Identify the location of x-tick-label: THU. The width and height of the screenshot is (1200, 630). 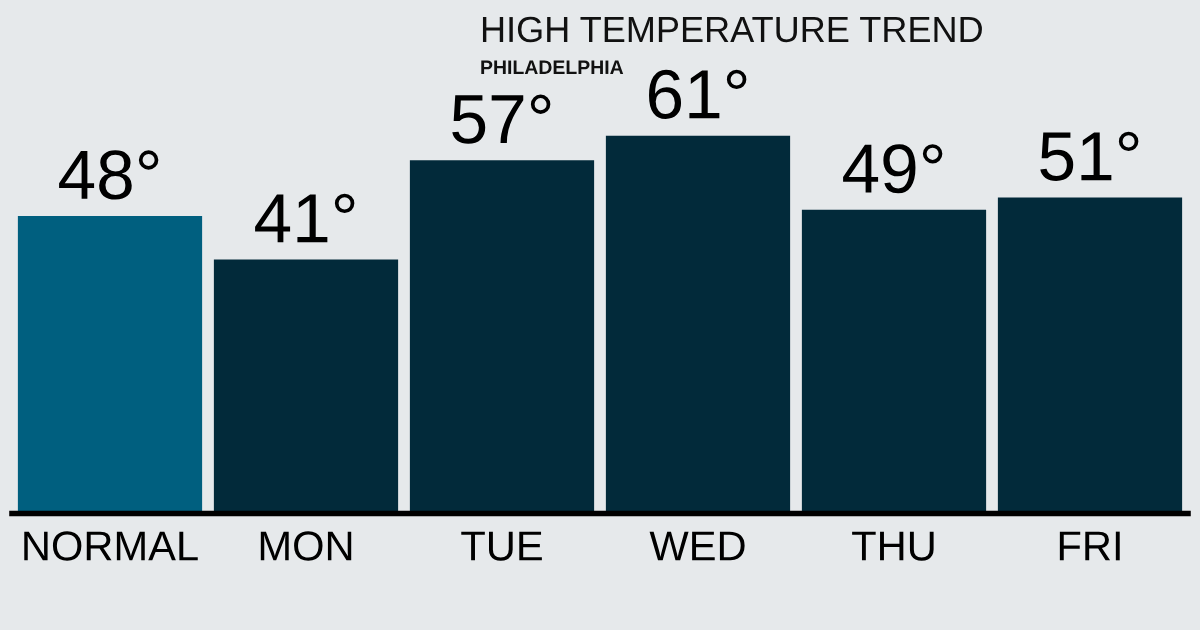
(893, 546).